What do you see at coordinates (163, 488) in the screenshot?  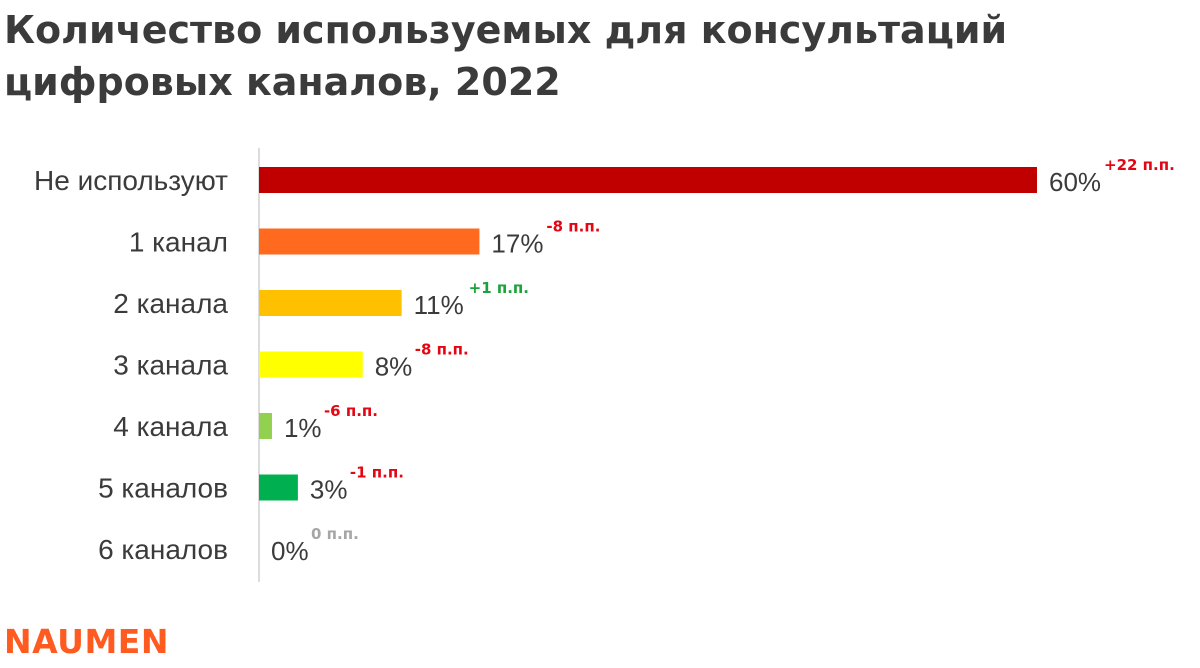 I see `category-label: 5 каналов` at bounding box center [163, 488].